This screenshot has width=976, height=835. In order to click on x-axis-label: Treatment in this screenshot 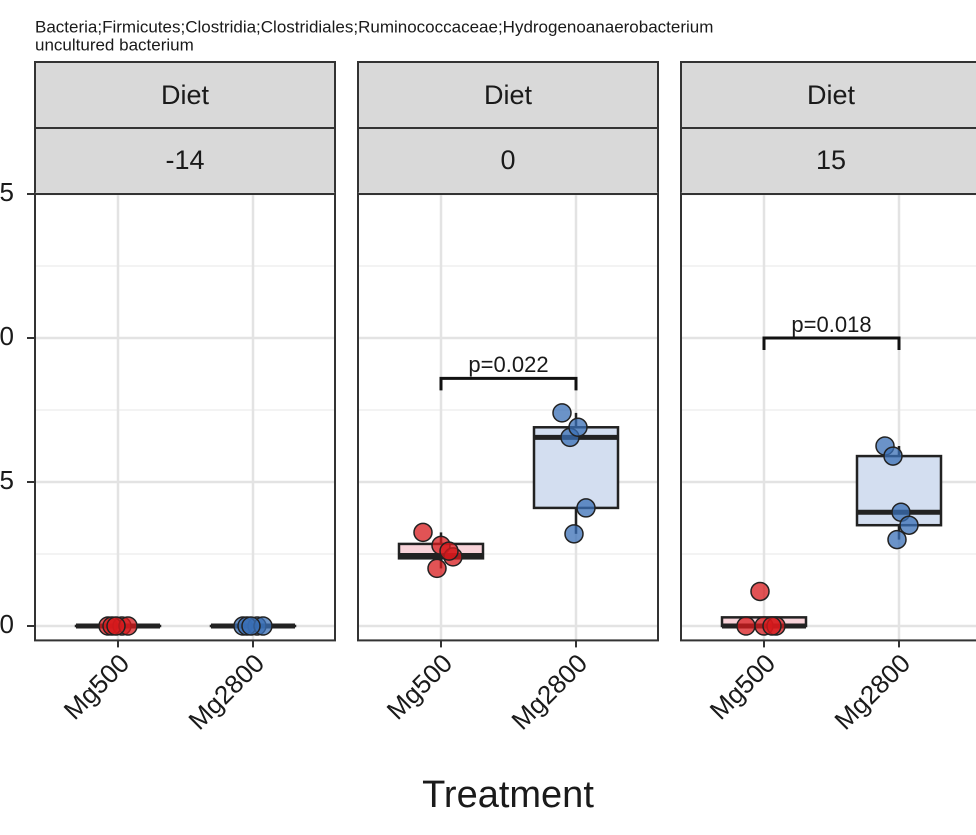, I will do `click(508, 795)`.